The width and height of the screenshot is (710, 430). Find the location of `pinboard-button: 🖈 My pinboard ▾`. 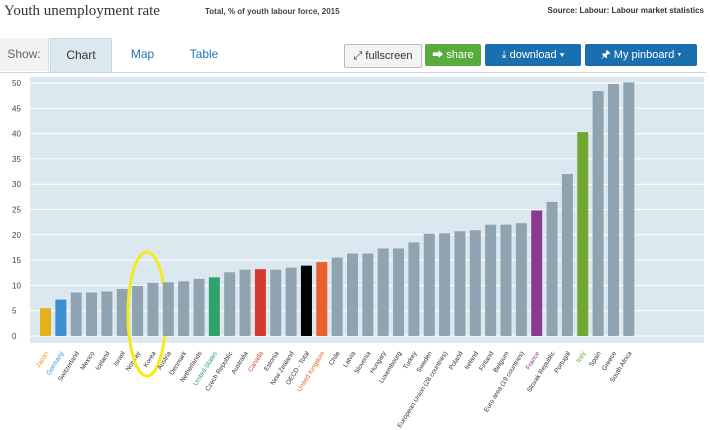

pinboard-button: 🖈 My pinboard ▾ is located at coordinates (641, 55).